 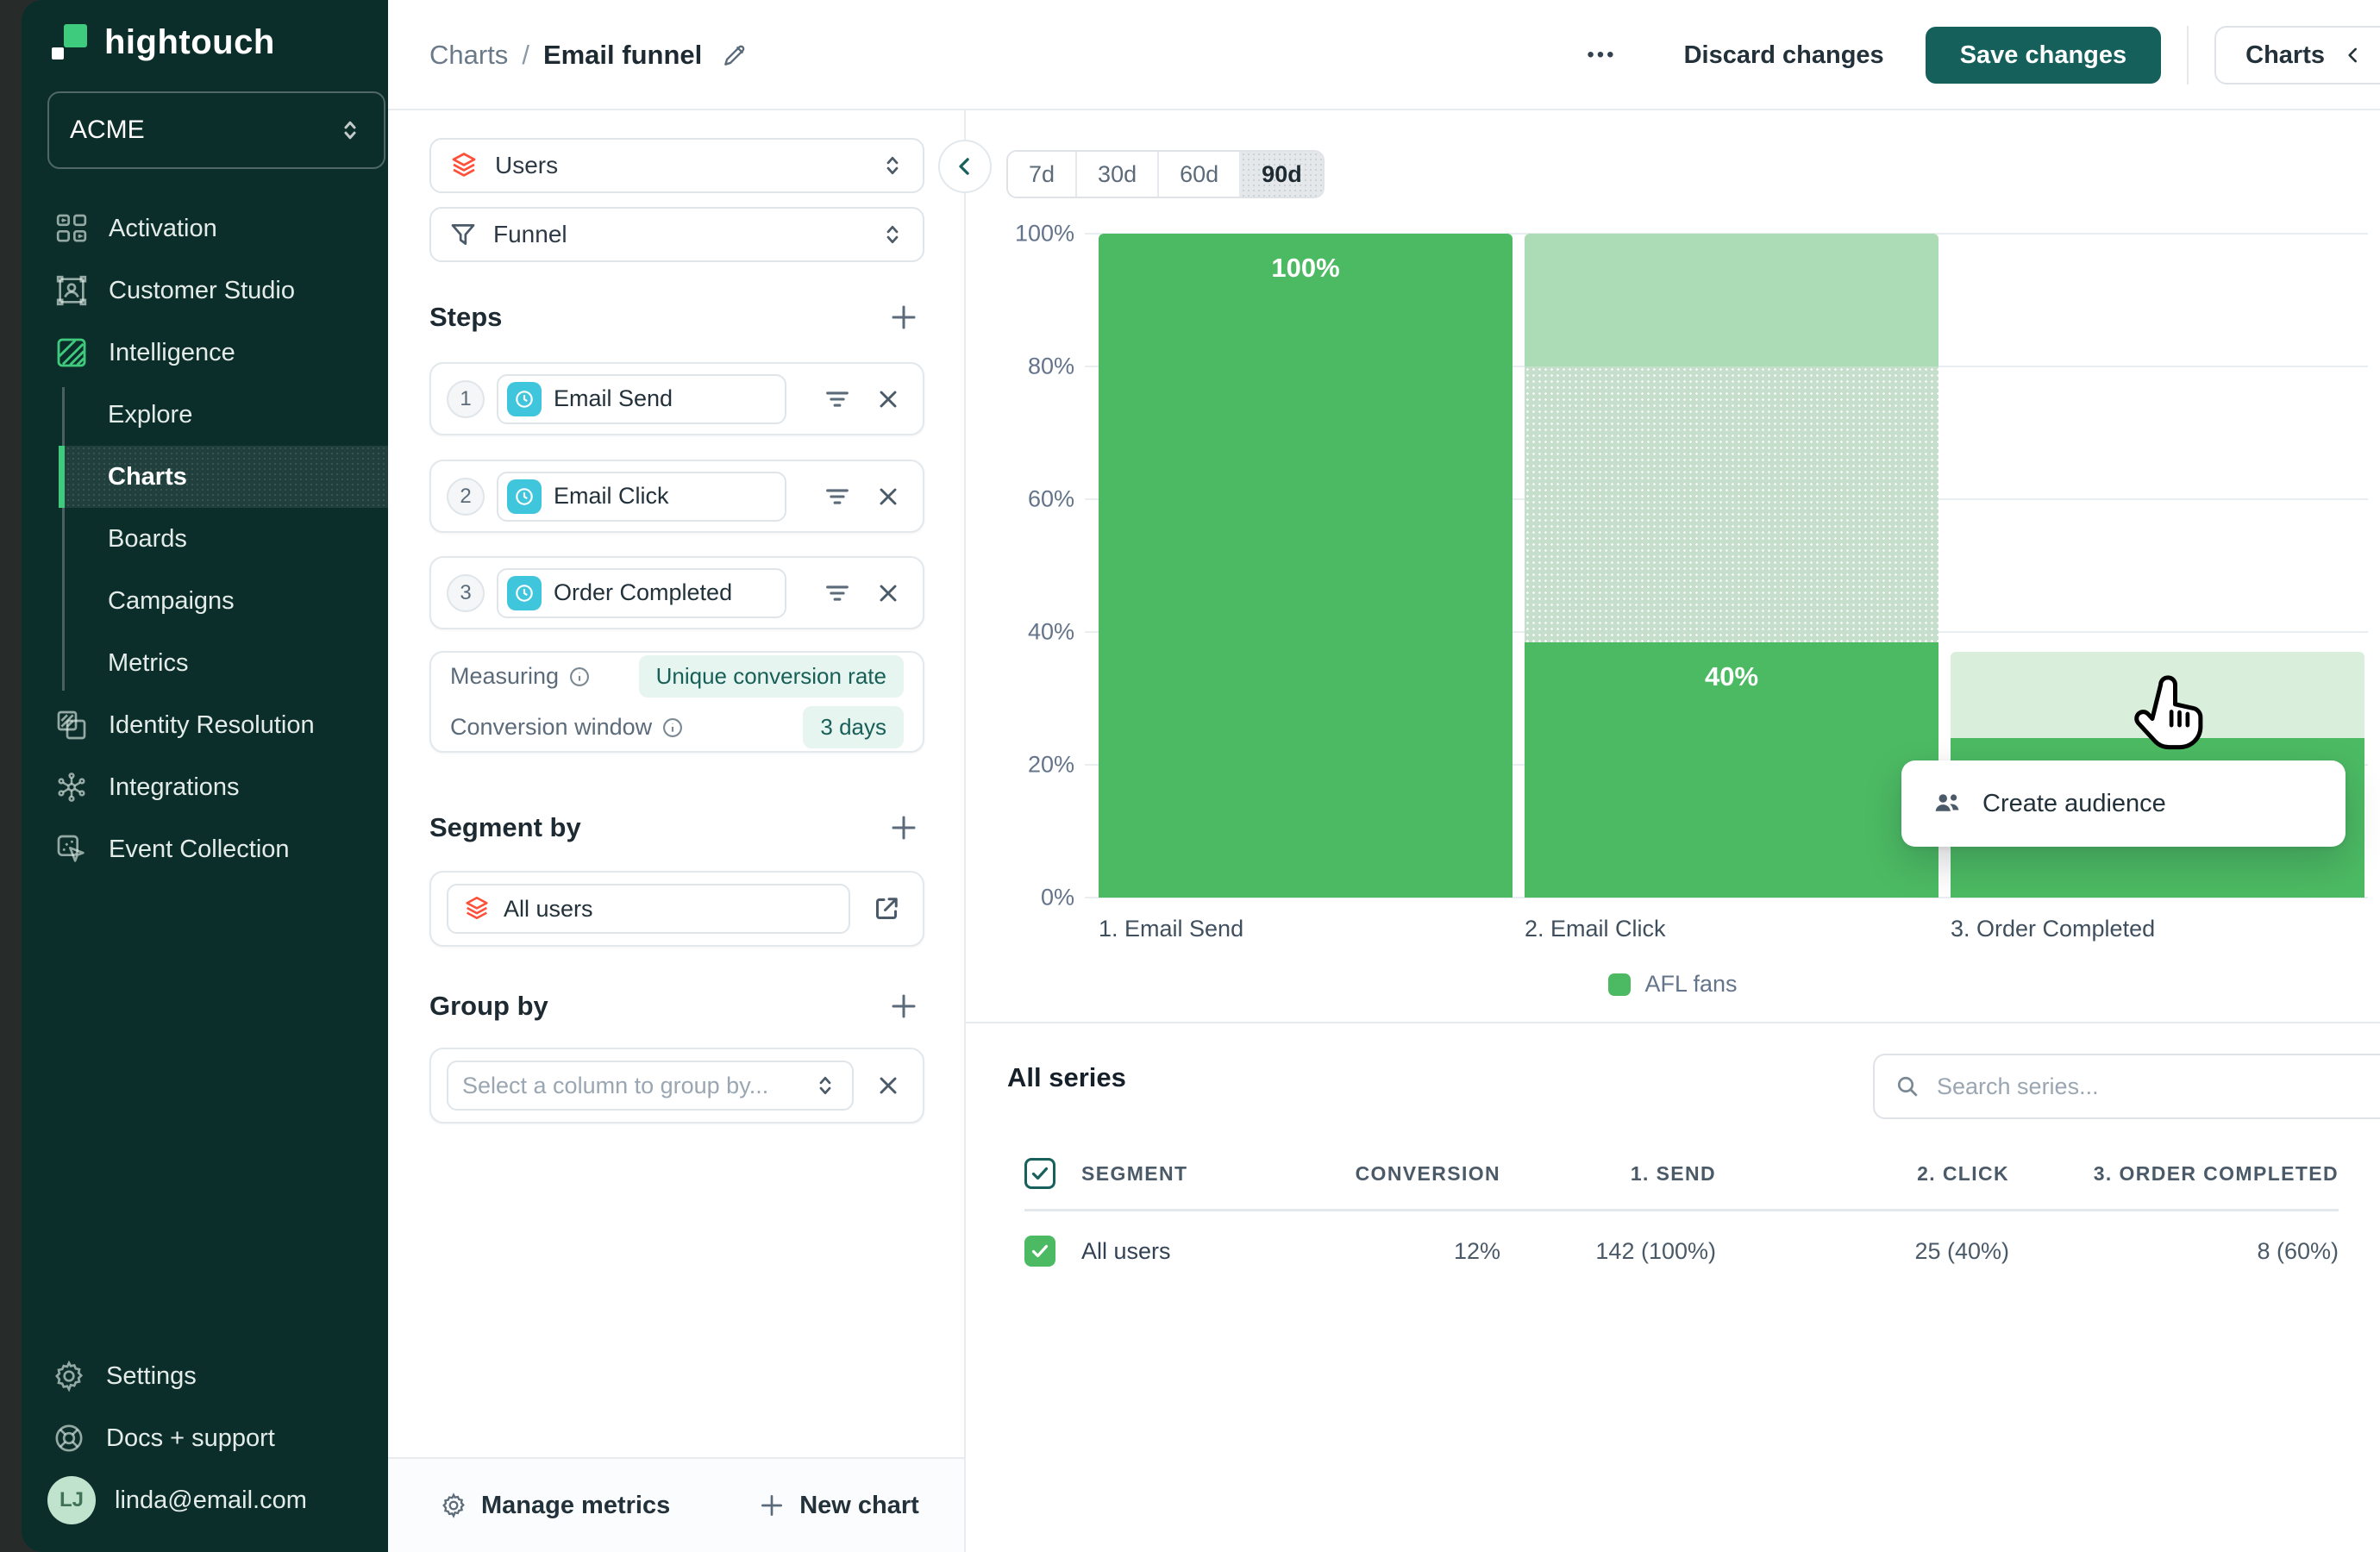 I want to click on topbar-actions: ••• Discard changes Save changes Charts, so click(x=1975, y=55).